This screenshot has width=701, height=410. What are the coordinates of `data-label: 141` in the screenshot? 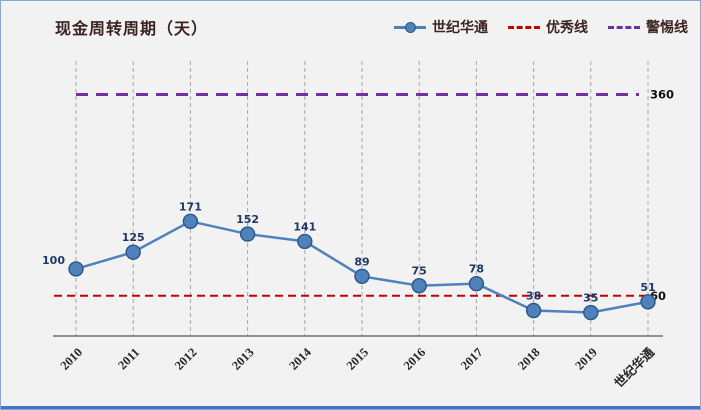 It's located at (304, 226).